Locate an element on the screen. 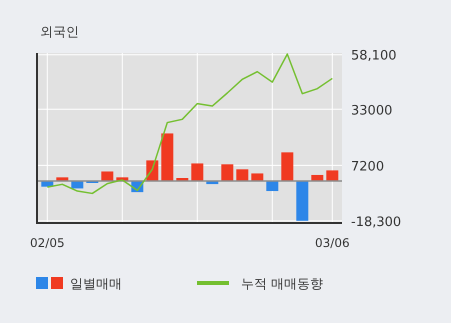 Image resolution: width=451 pixels, height=323 pixels. y-tick-label: 7200 is located at coordinates (367, 166).